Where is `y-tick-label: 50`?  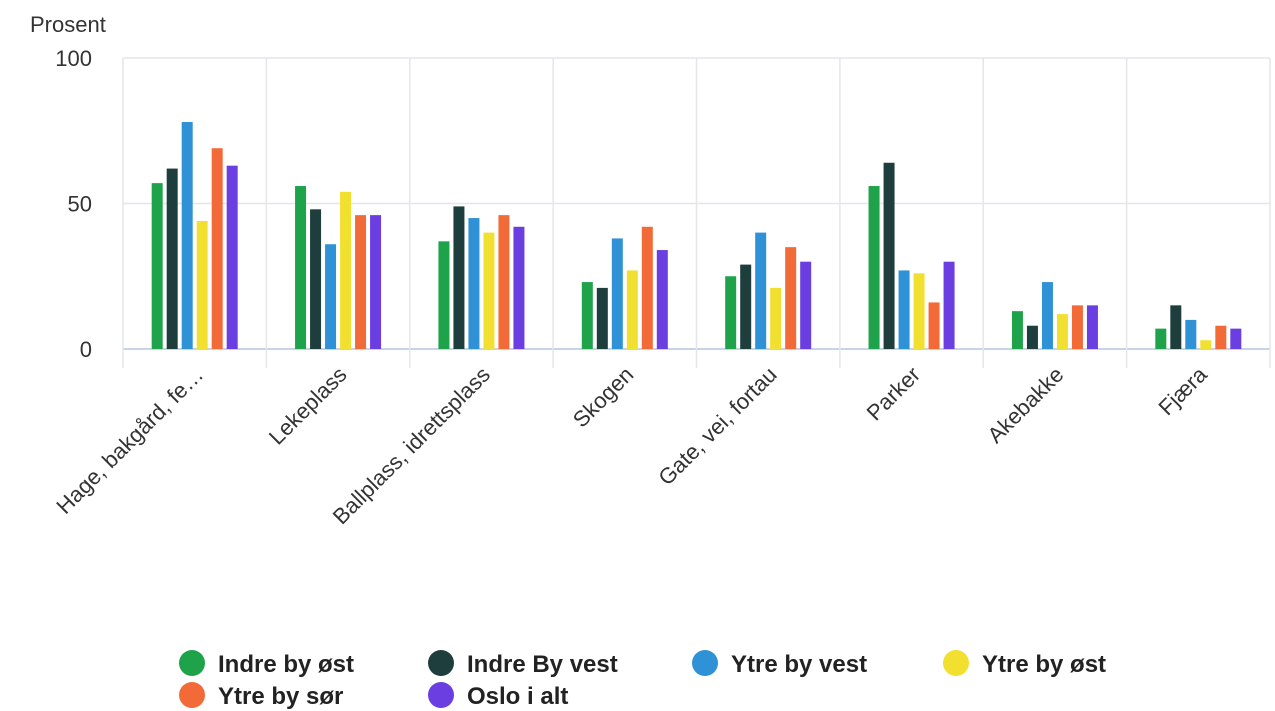
y-tick-label: 50 is located at coordinates (80, 204).